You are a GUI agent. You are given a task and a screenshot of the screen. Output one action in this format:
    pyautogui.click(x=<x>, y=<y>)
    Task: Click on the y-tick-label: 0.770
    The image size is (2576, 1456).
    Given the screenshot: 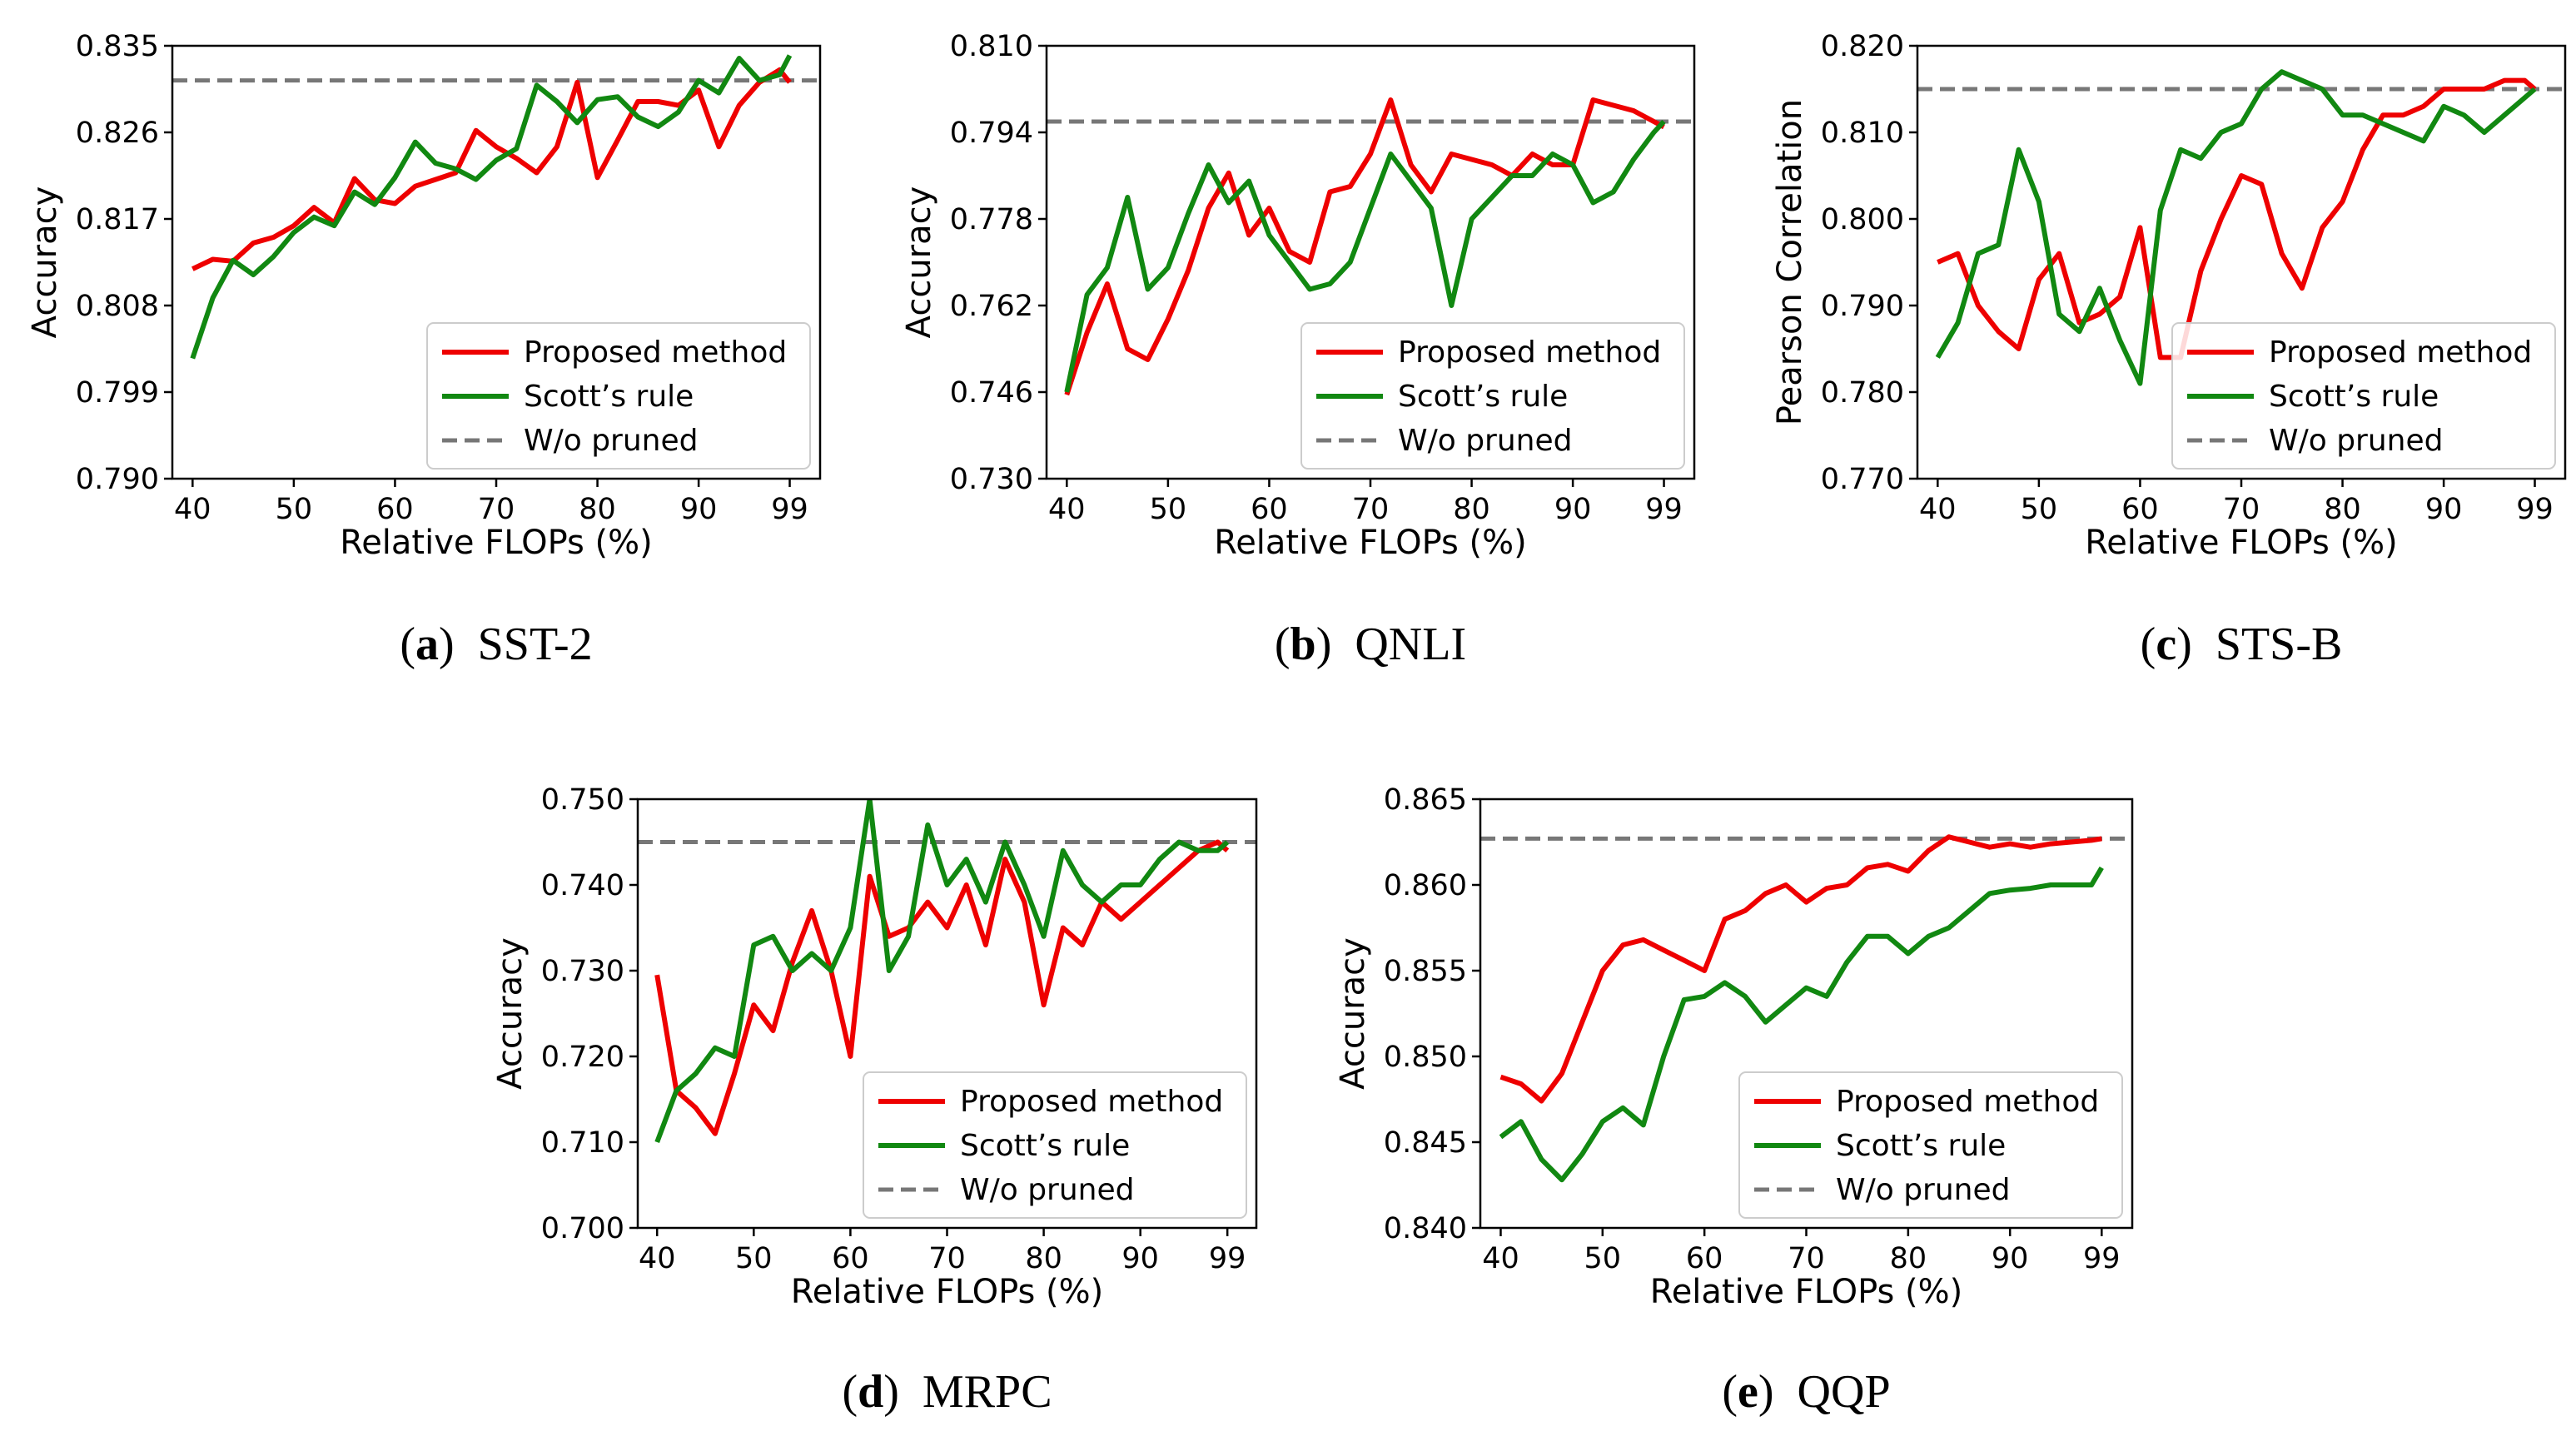 What is the action you would take?
    pyautogui.click(x=1862, y=479)
    